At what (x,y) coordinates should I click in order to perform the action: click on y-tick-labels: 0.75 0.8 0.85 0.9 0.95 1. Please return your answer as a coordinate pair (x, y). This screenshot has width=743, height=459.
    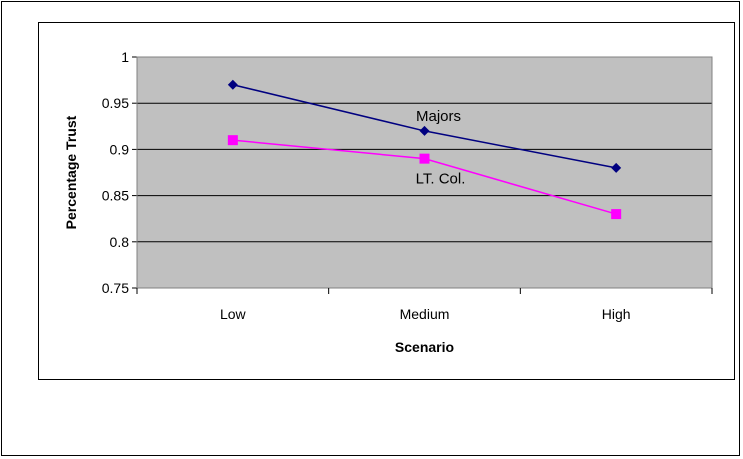
    Looking at the image, I should click on (115, 172).